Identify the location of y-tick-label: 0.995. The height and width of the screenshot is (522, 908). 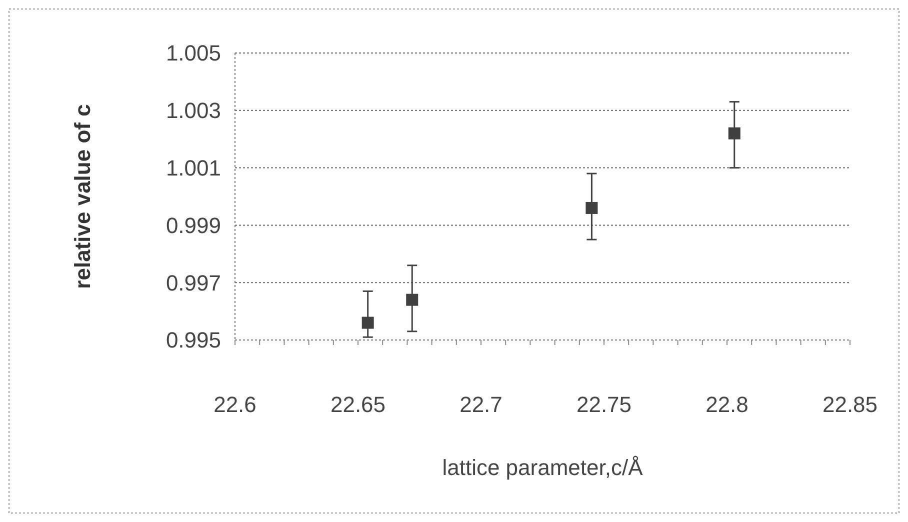
(193, 340).